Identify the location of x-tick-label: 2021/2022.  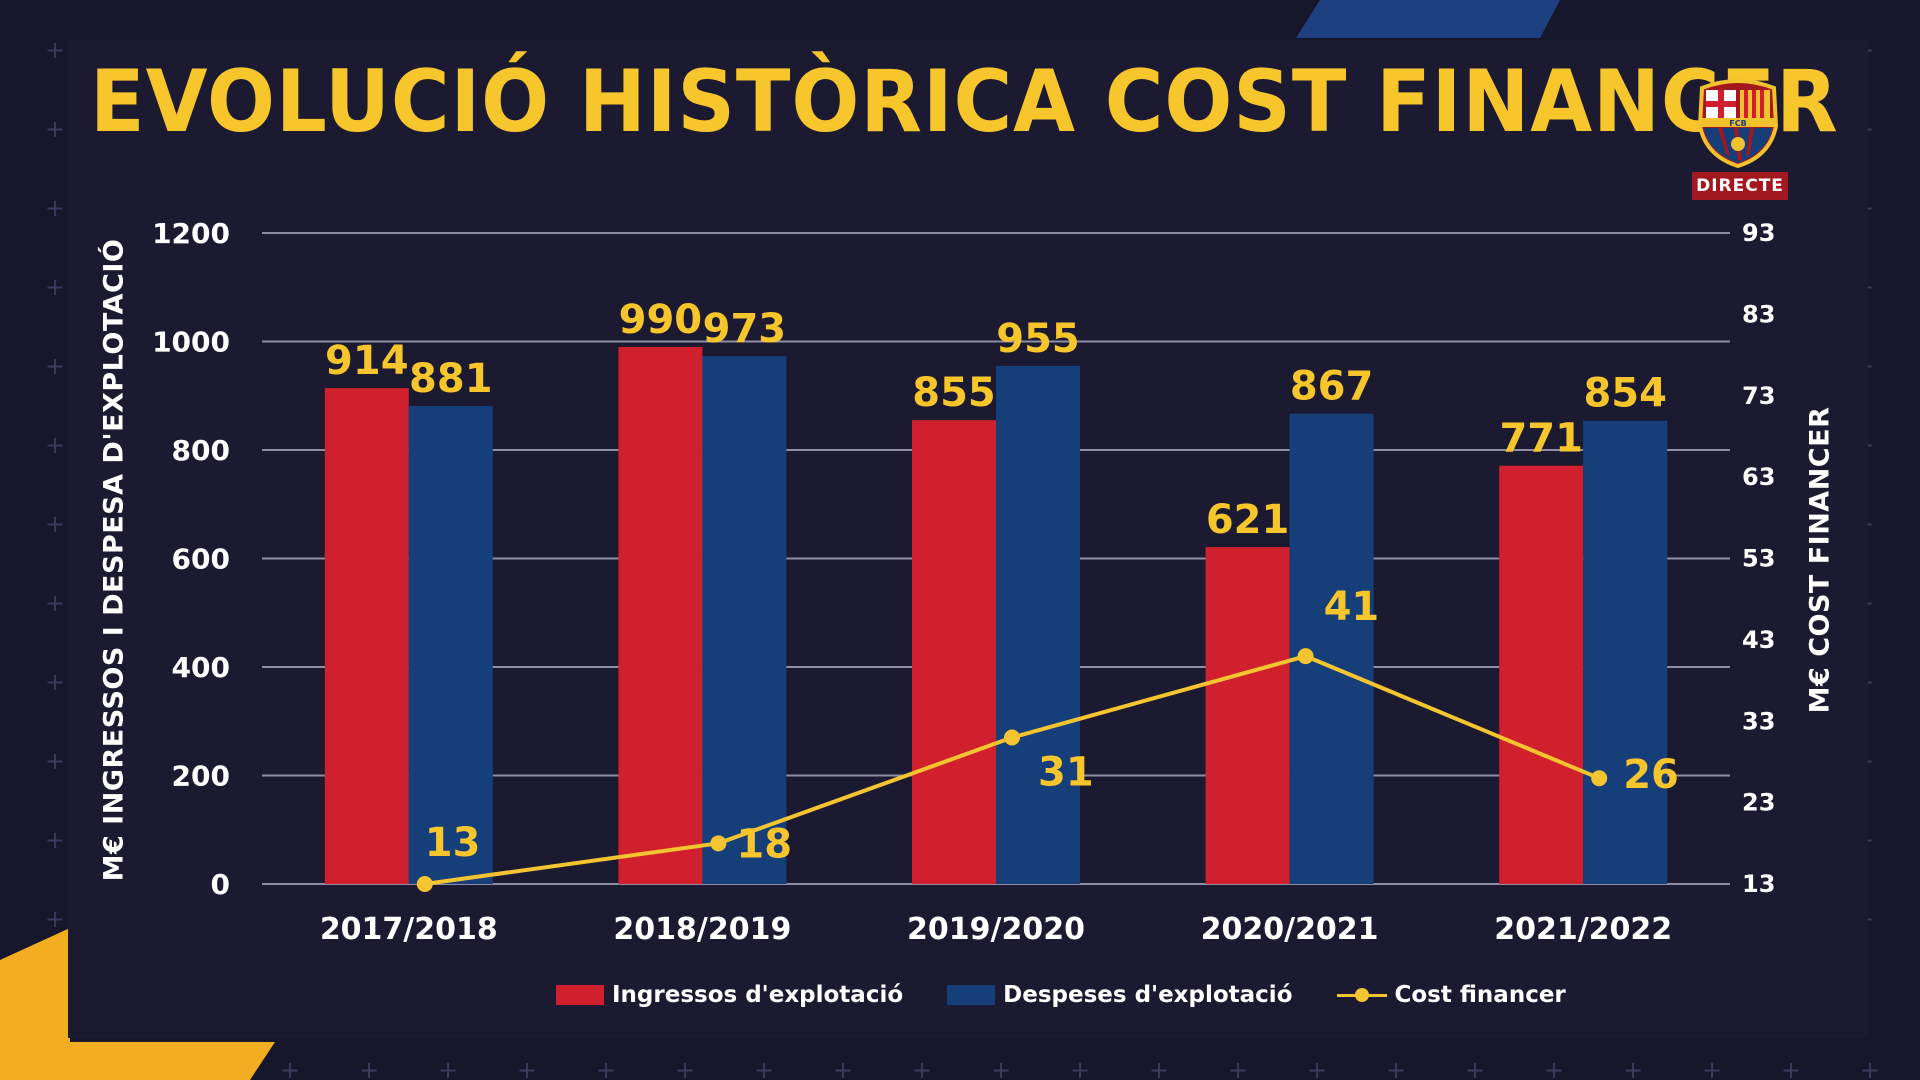
(1583, 929).